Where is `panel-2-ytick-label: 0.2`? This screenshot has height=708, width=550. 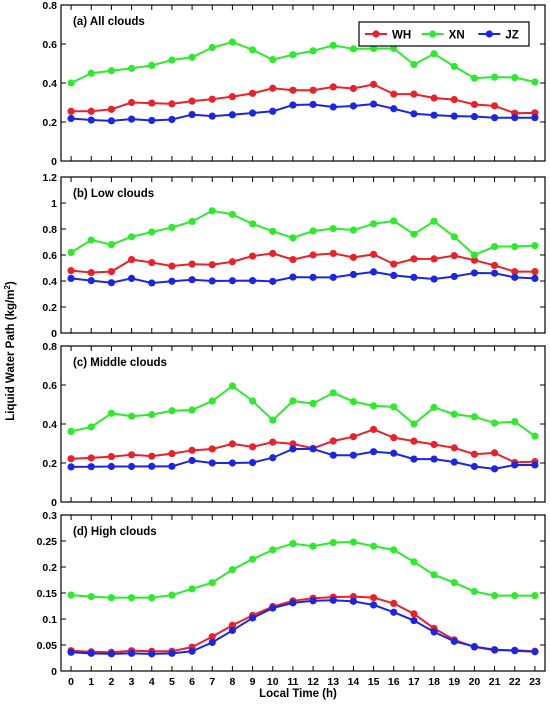
panel-2-ytick-label: 0.2 is located at coordinates (49, 308).